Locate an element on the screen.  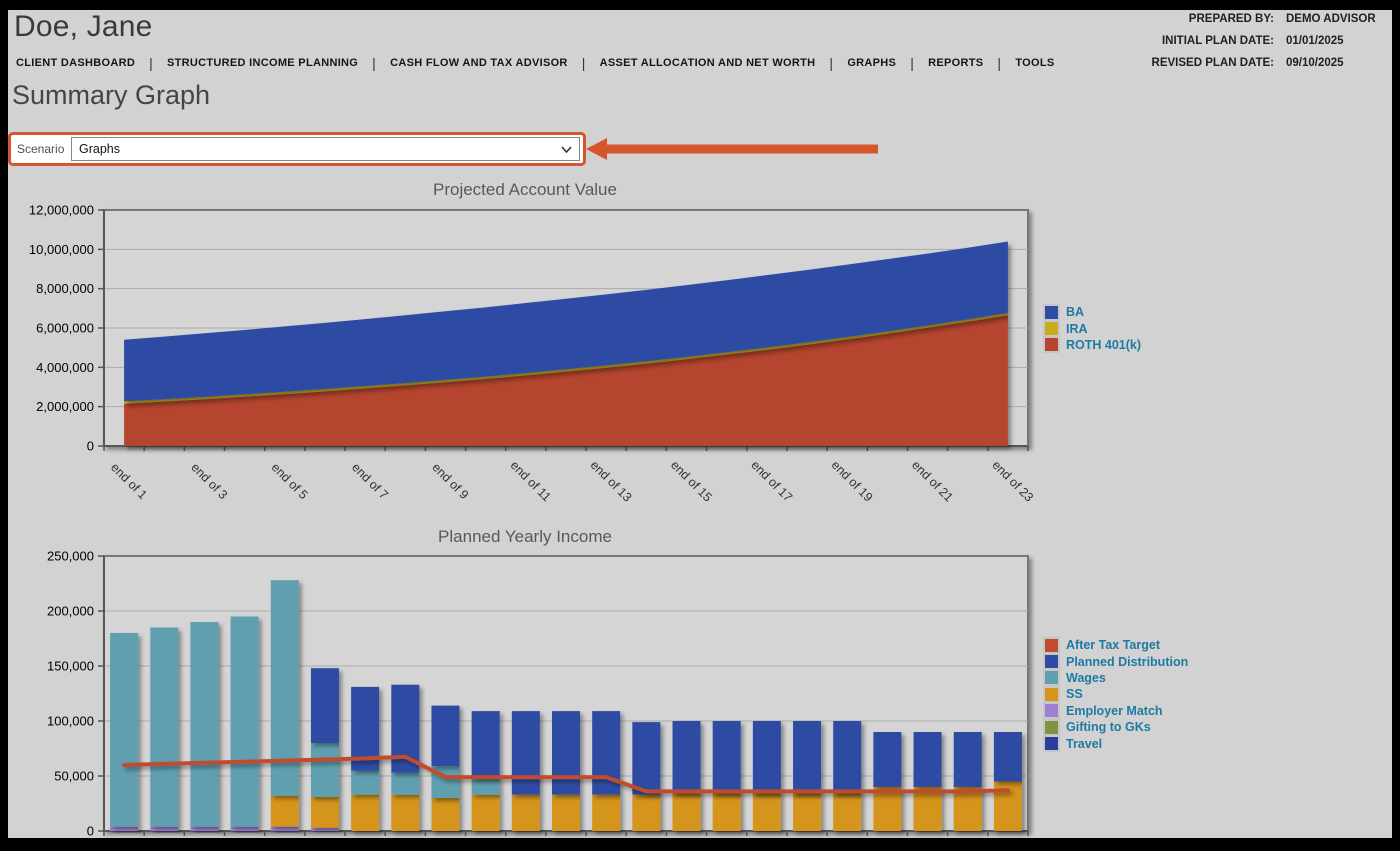
nav-item-tools: TOOLS is located at coordinates (1035, 63).